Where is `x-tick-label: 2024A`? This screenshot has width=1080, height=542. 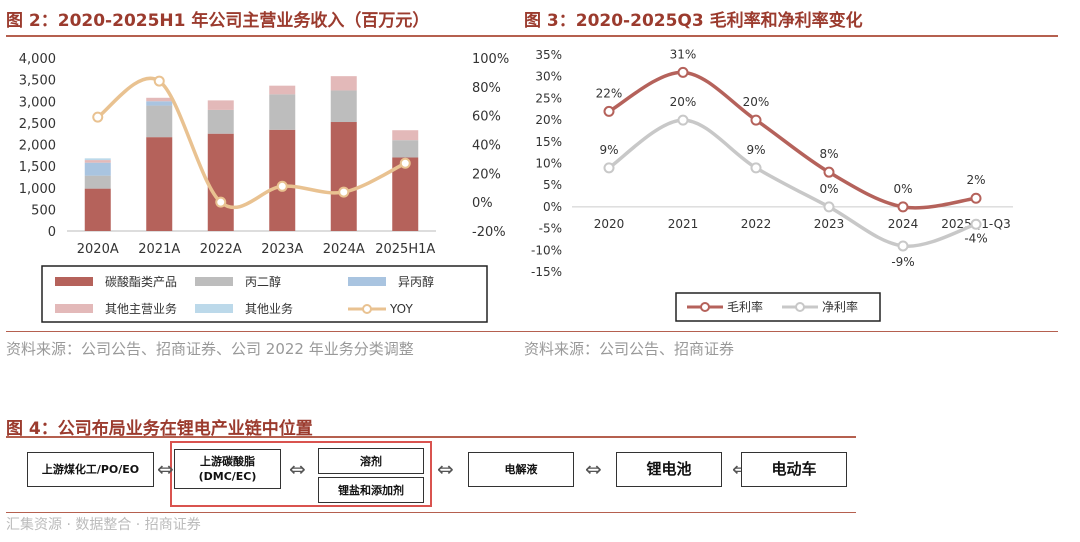
x-tick-label: 2024A is located at coordinates (344, 249).